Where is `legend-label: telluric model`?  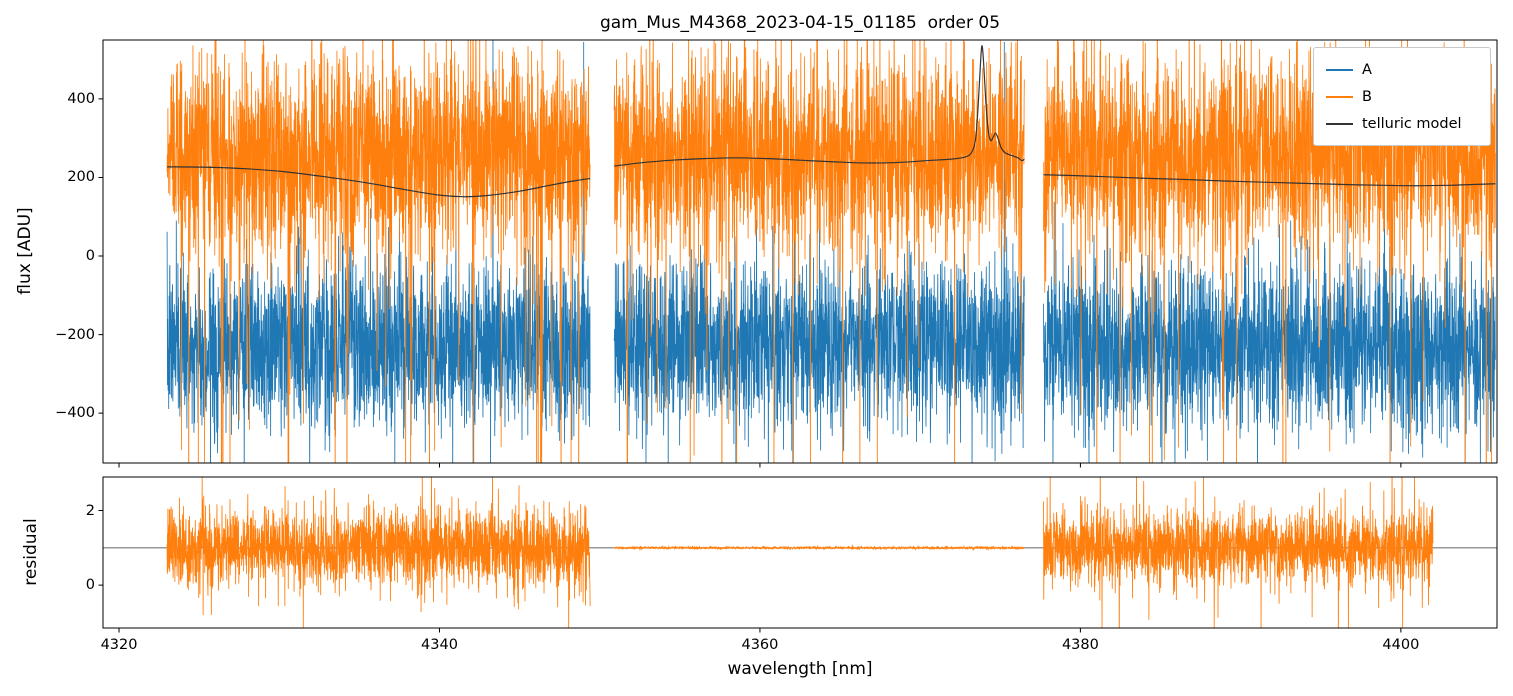
legend-label: telluric model is located at coordinates (1412, 123).